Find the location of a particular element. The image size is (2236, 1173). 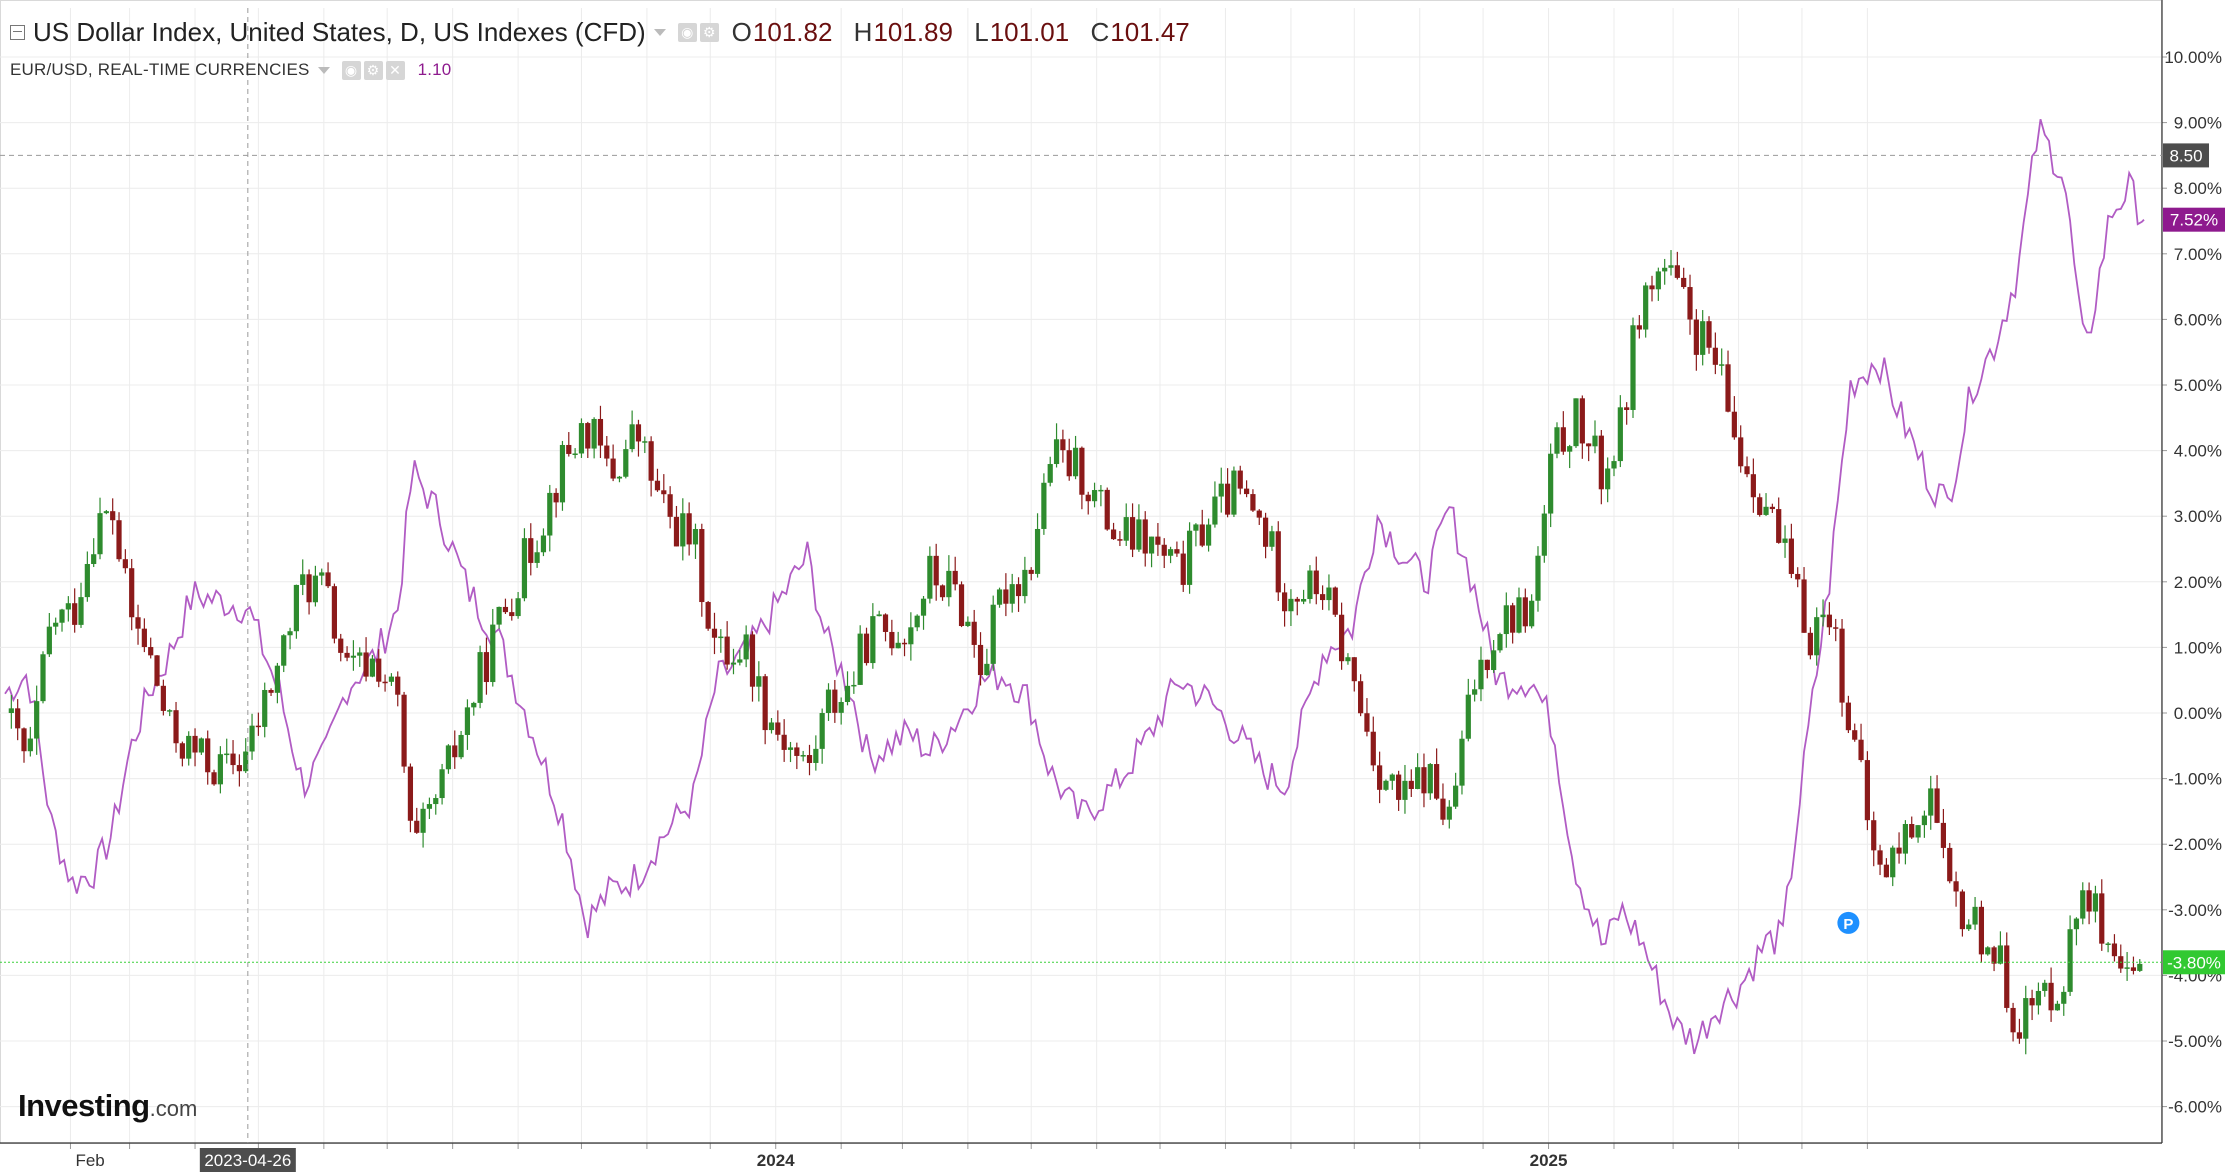

y-tick-label: 3.00% is located at coordinates (2198, 516).